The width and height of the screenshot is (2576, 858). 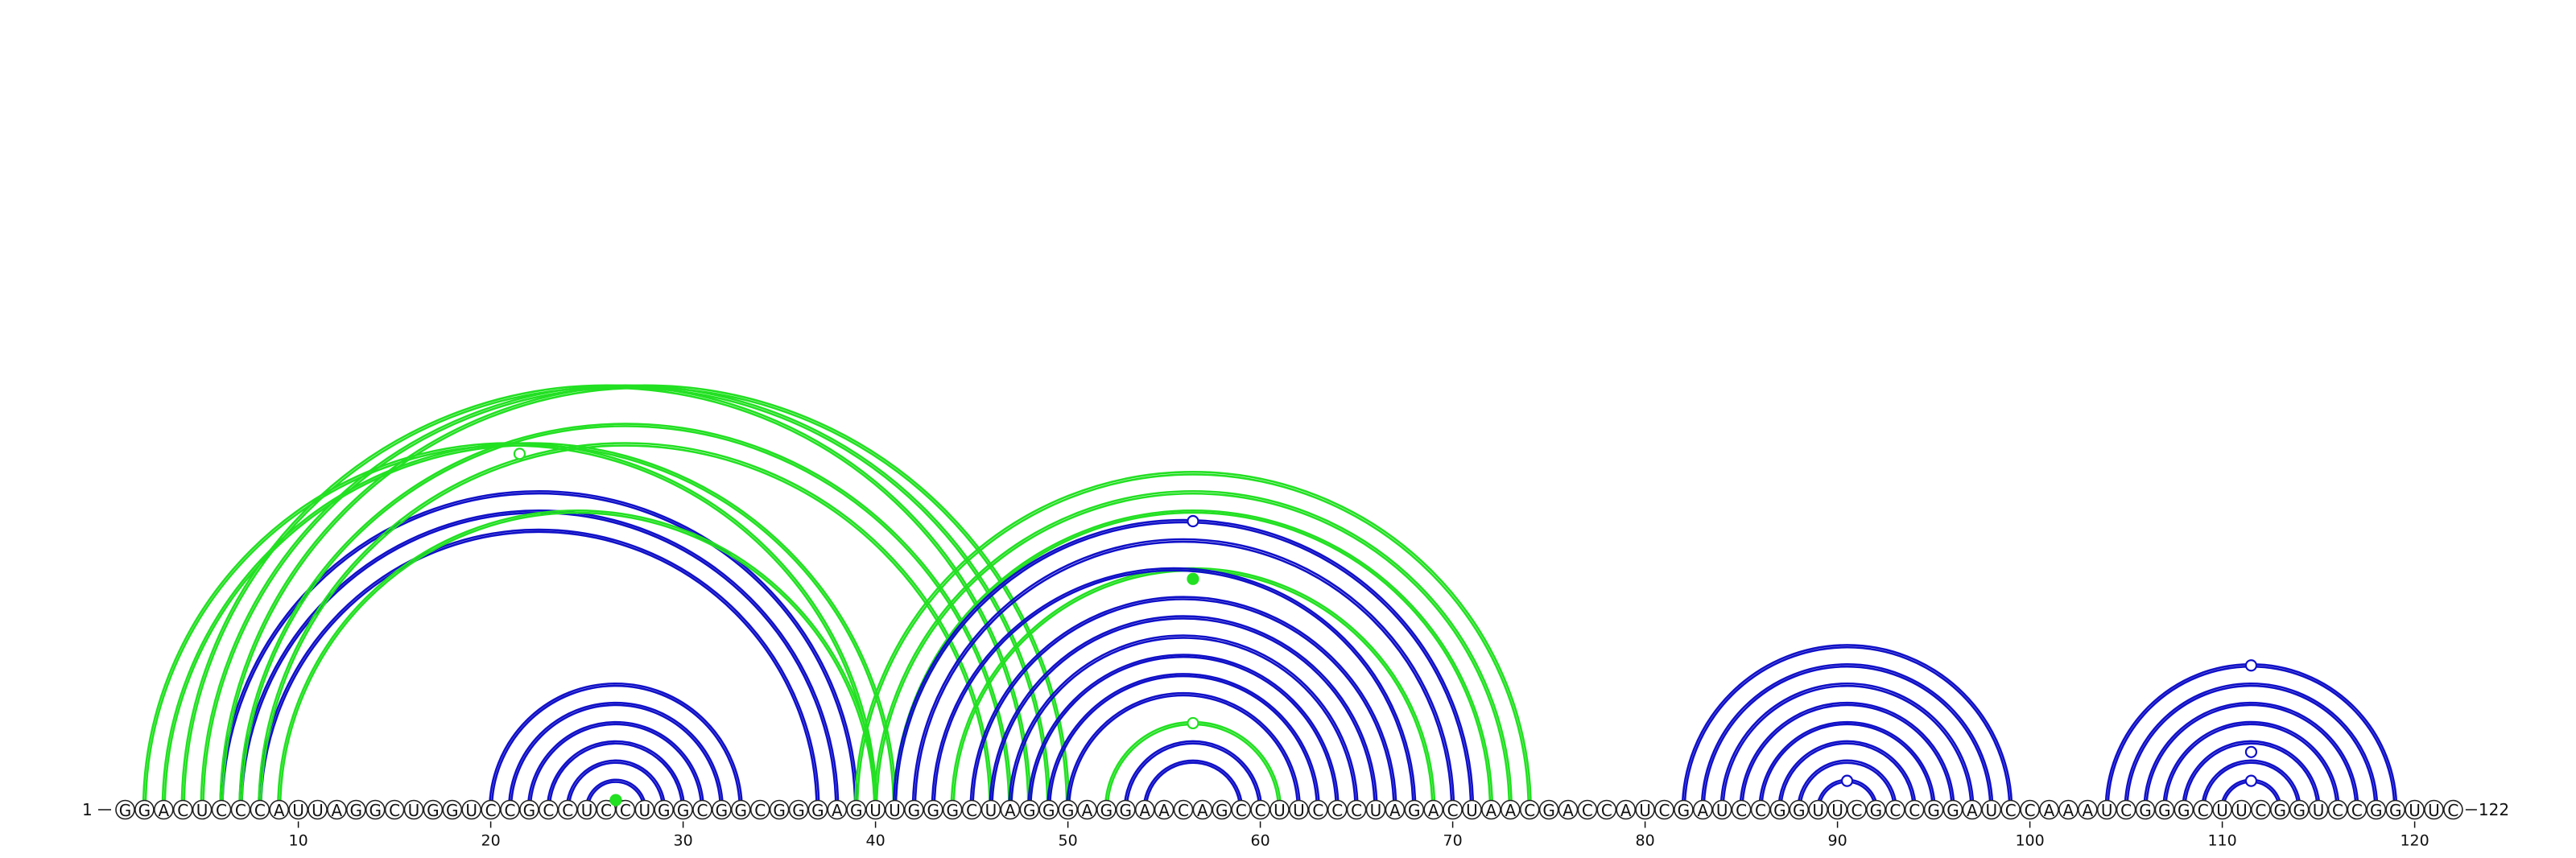 I want to click on axis-tick-label: 100, so click(x=2029, y=841).